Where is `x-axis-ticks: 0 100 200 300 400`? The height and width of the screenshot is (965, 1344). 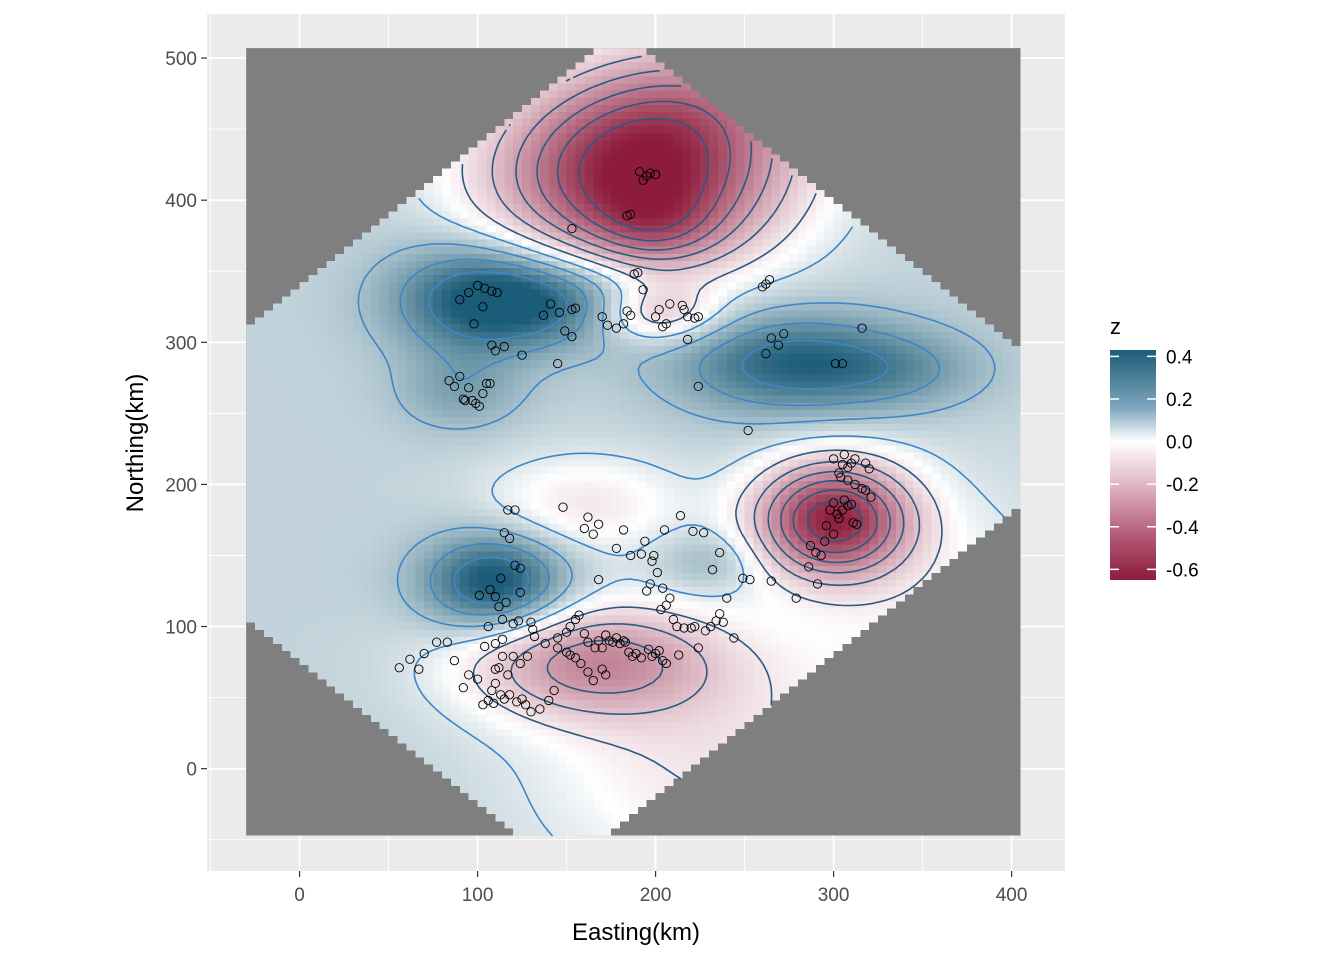 x-axis-ticks: 0 100 200 300 400 is located at coordinates (660, 888).